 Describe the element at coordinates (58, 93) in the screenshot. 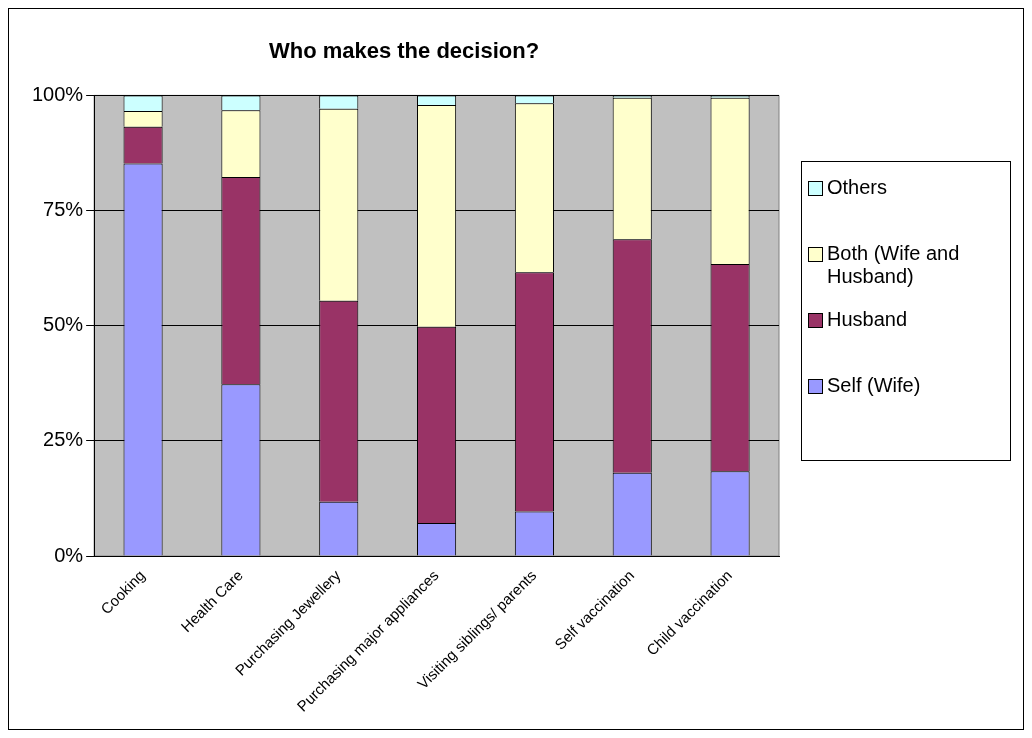

I see `y-tick-label: 100%` at that location.